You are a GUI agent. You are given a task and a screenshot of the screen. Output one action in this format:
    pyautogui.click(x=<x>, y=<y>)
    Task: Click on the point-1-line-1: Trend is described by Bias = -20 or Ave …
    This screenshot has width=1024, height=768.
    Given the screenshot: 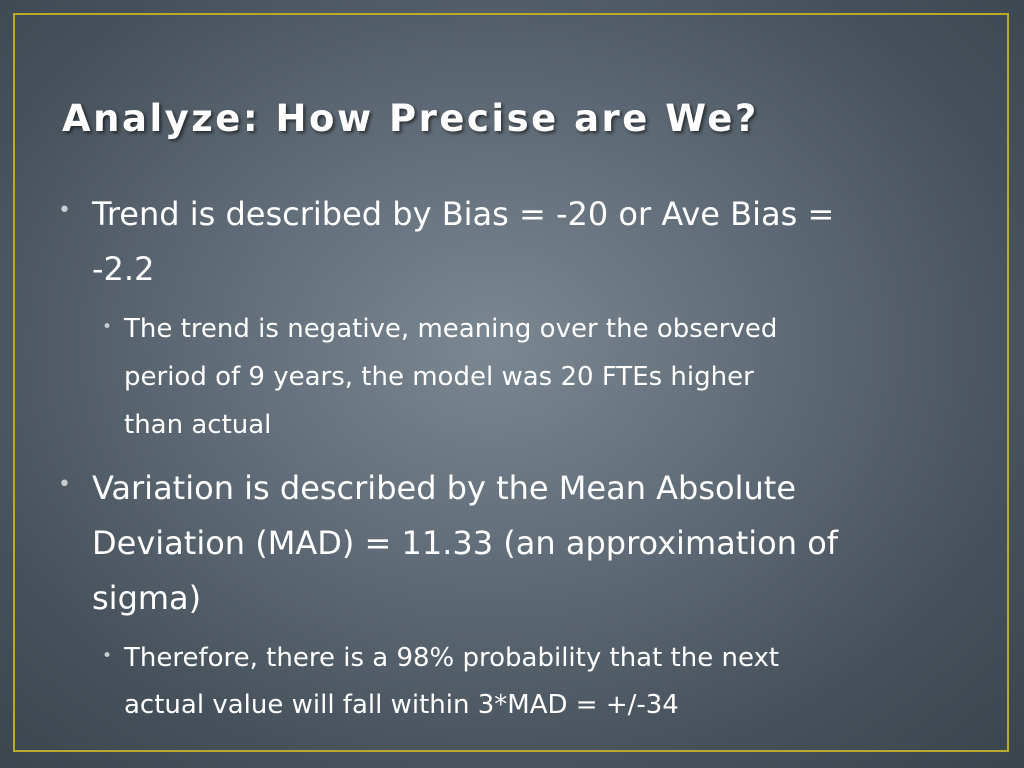 What is the action you would take?
    pyautogui.click(x=463, y=214)
    